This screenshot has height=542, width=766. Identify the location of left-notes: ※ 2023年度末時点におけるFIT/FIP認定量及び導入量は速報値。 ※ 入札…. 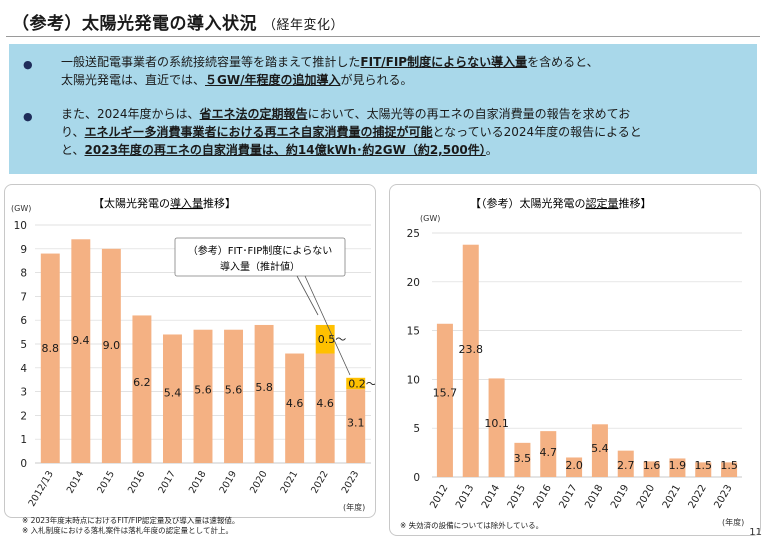
(130, 526).